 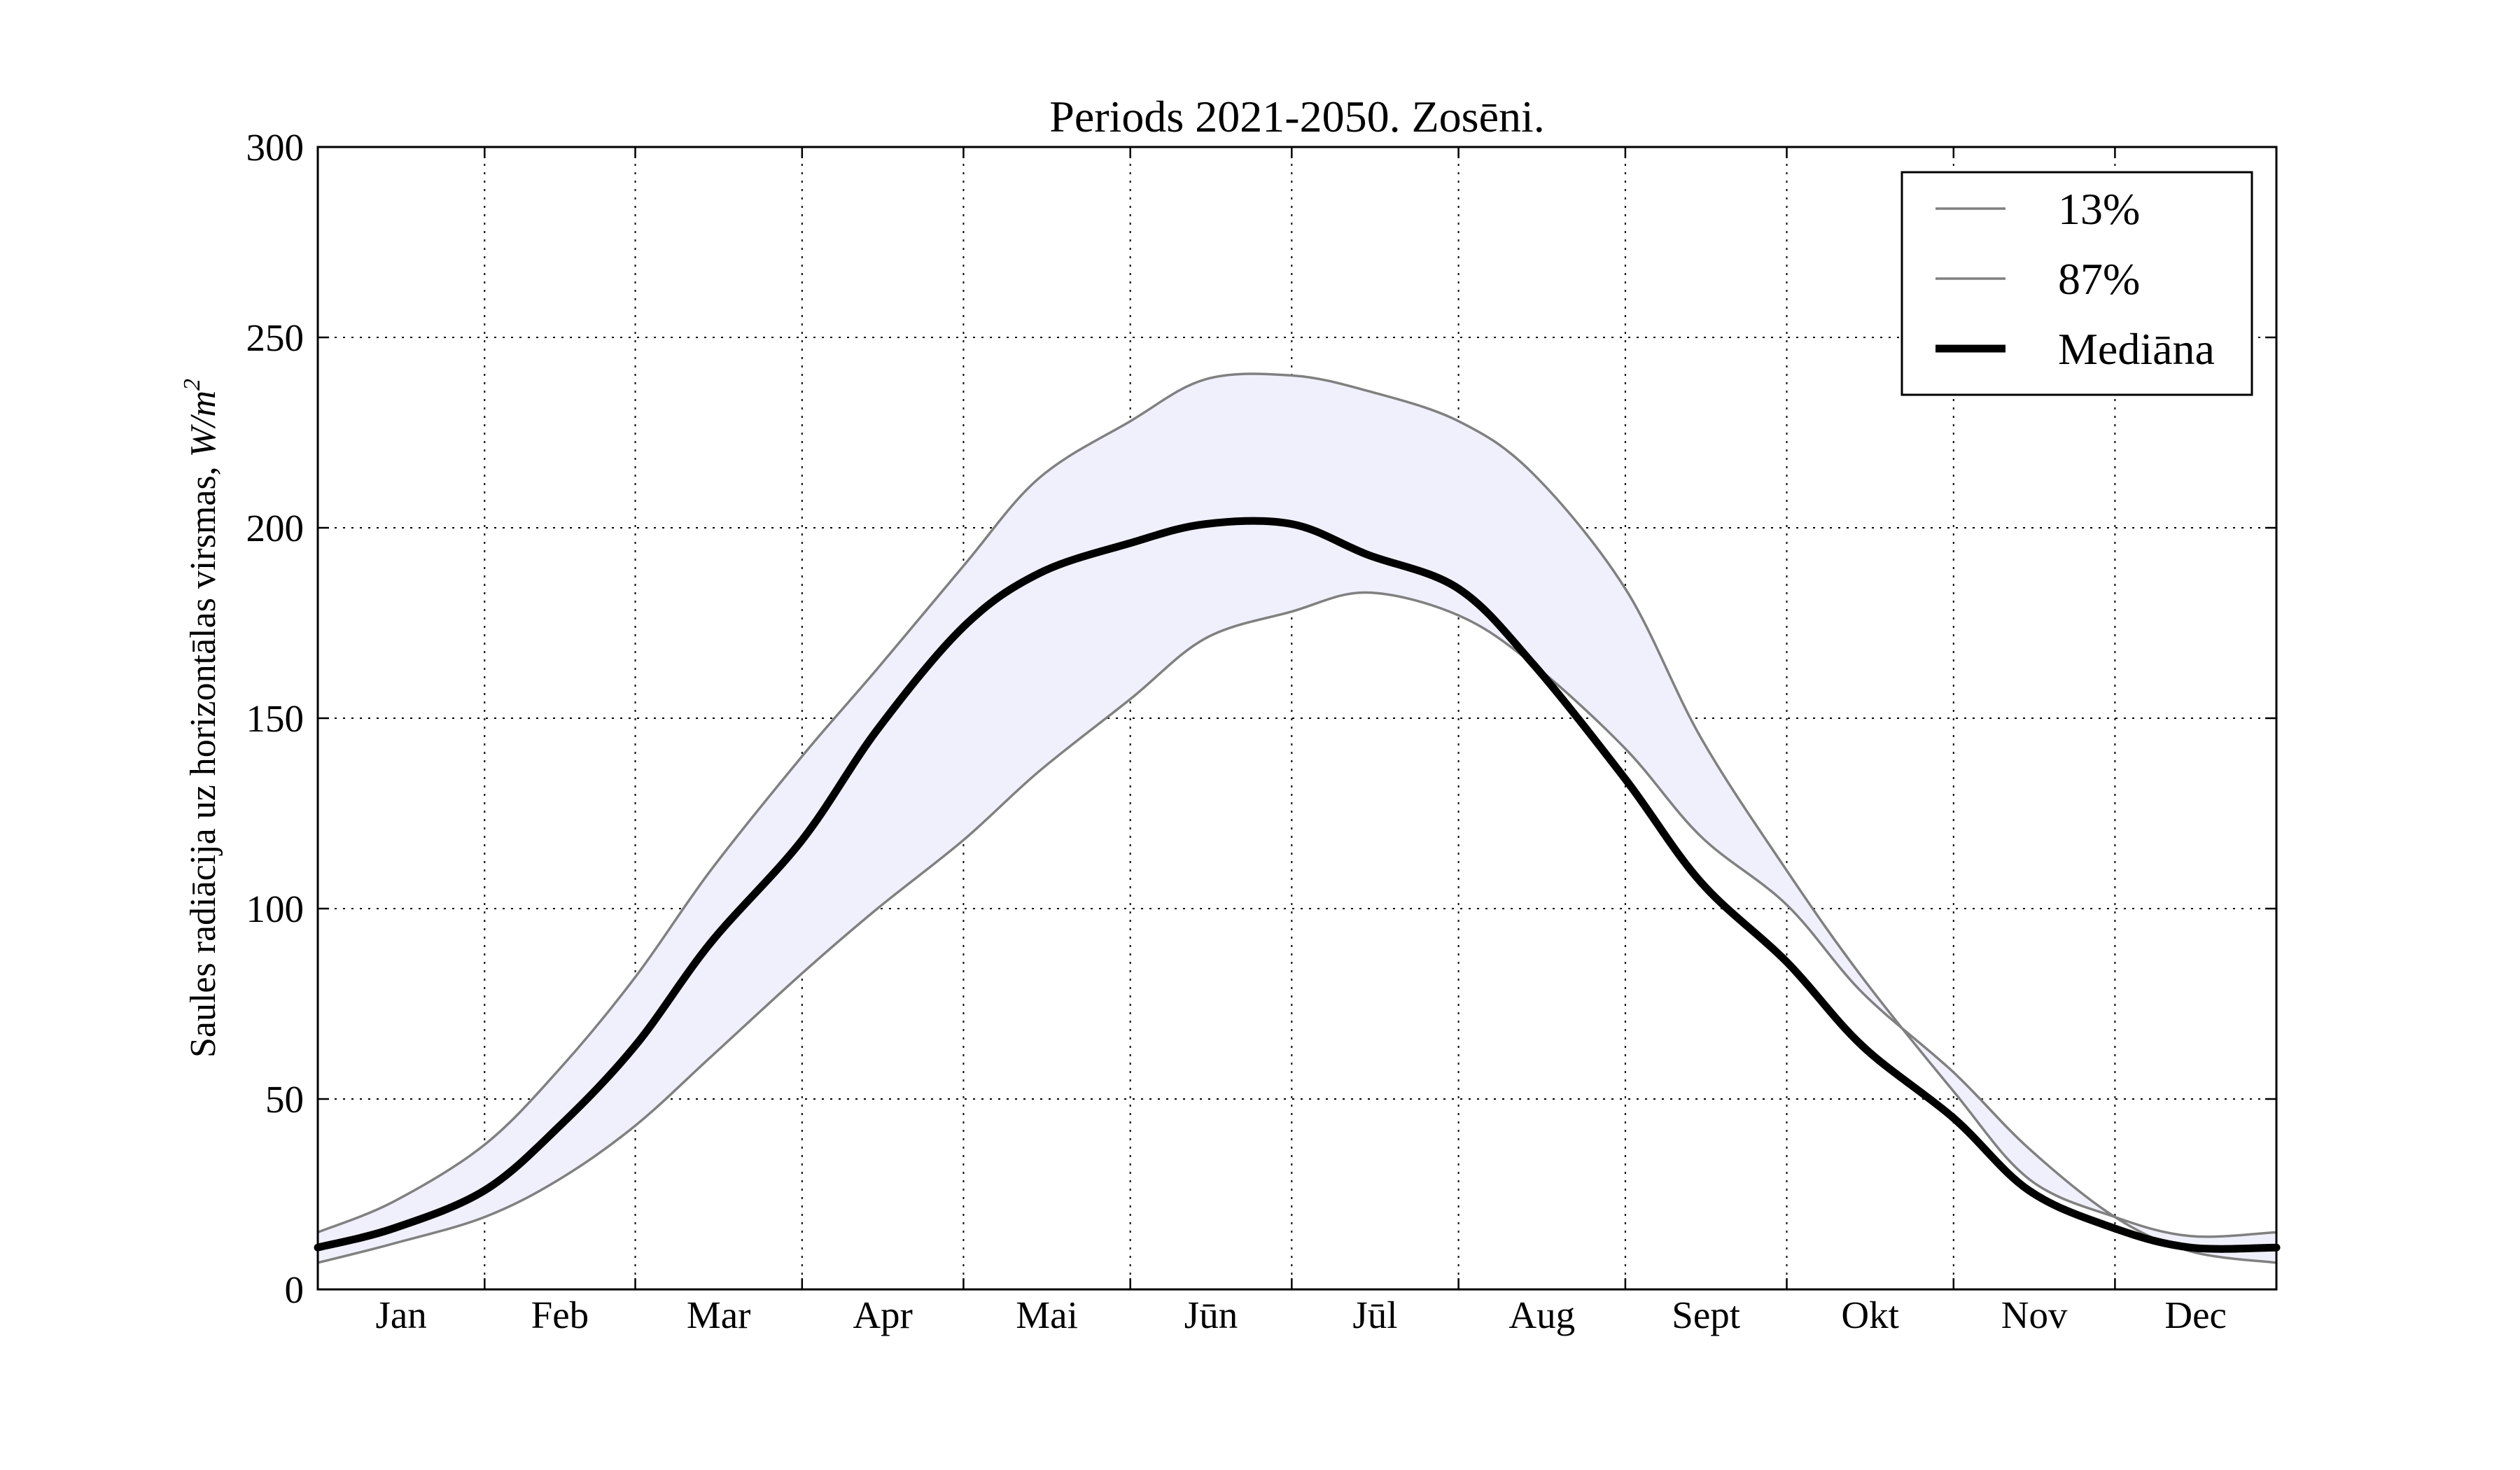 What do you see at coordinates (284, 1099) in the screenshot?
I see `y-tick-label: 50` at bounding box center [284, 1099].